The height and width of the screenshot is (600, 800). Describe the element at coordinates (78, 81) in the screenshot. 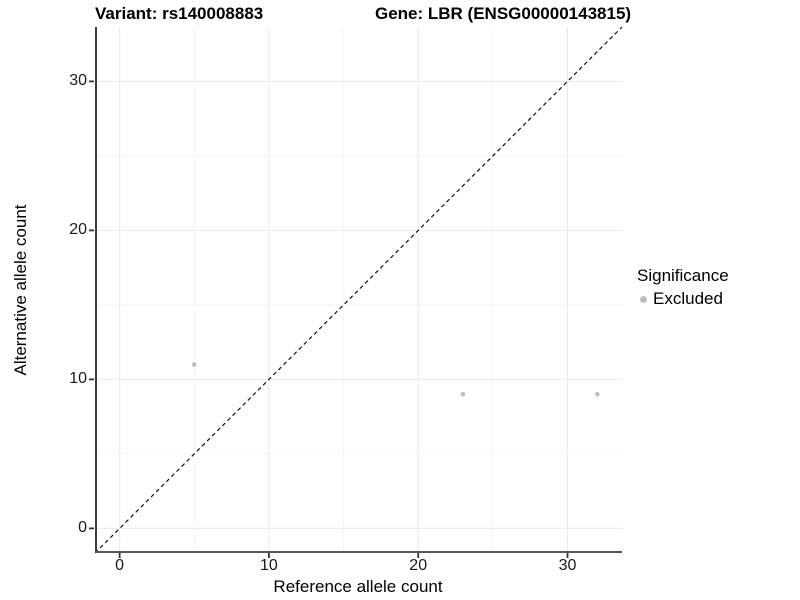

I see `y-tick-label: 30` at that location.